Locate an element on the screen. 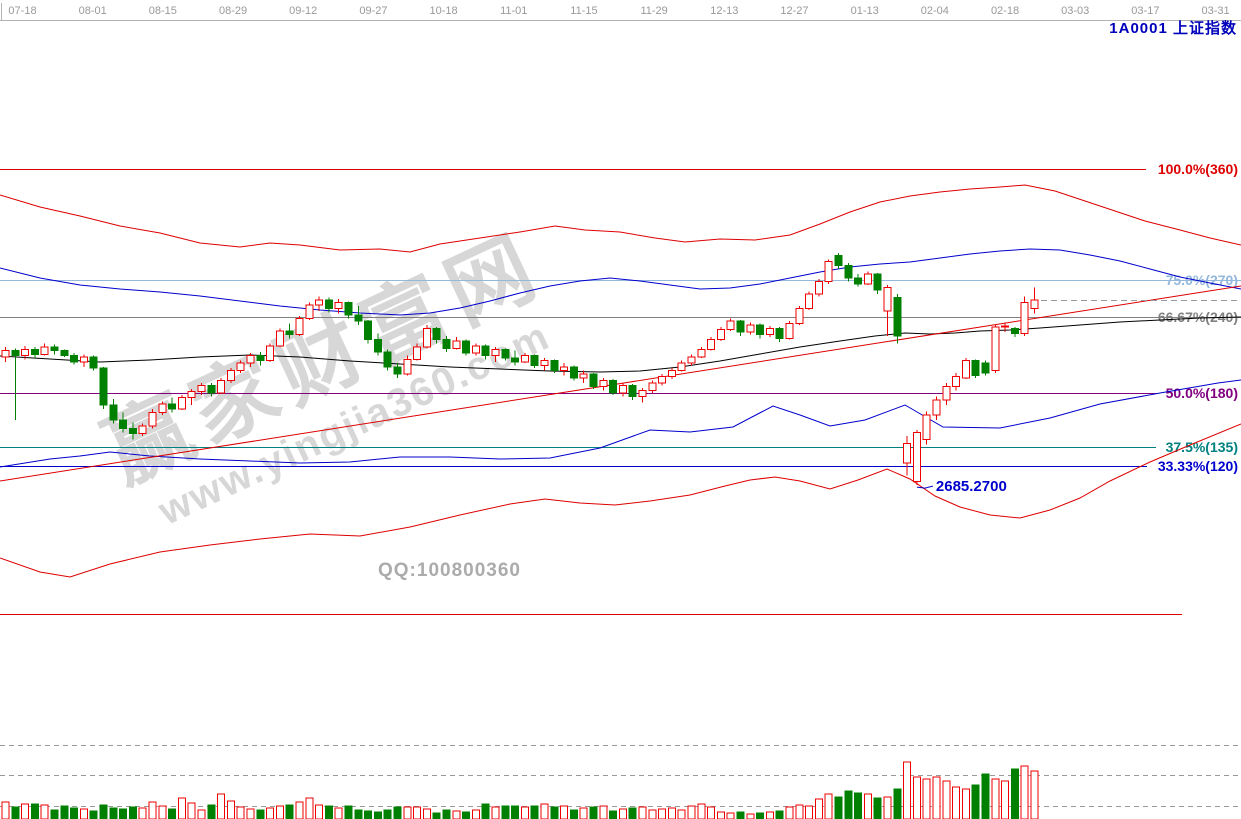 This screenshot has height=819, width=1241. date-label: 12-13 is located at coordinates (724, 11).